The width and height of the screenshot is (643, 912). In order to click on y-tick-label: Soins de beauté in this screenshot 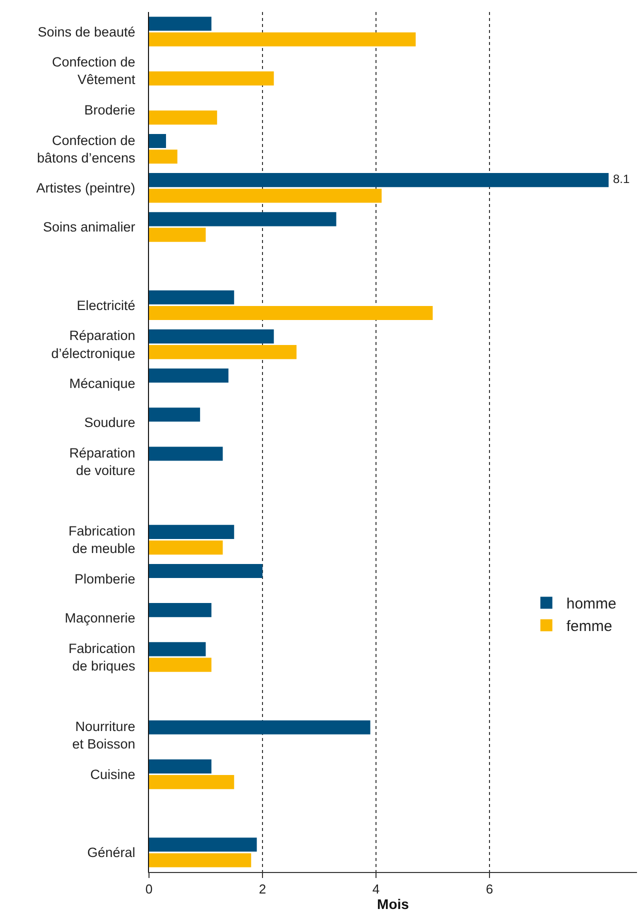, I will do `click(87, 32)`.